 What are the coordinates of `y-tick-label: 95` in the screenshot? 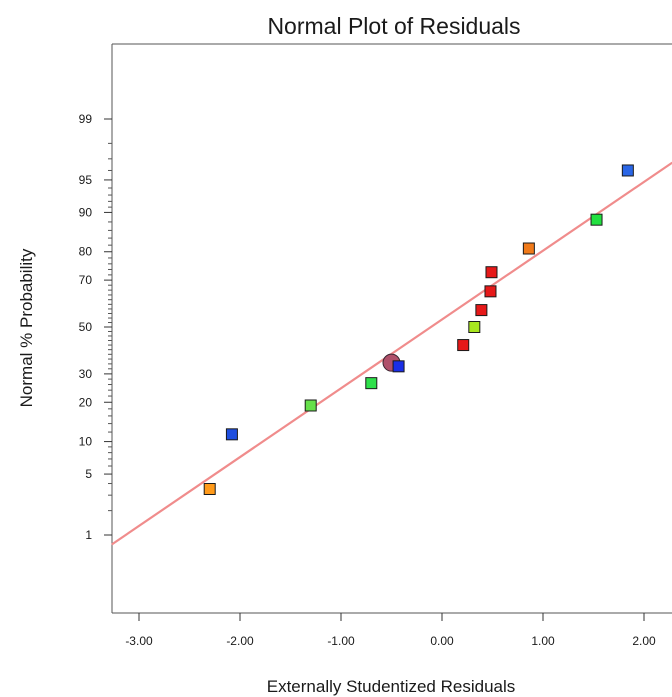 It's located at (86, 180).